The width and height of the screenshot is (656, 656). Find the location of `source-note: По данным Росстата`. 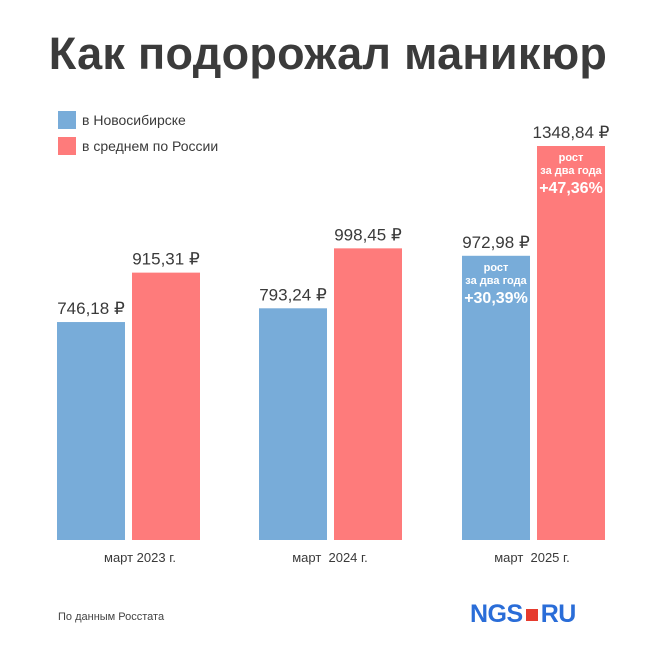

source-note: По данным Росстата is located at coordinates (111, 617).